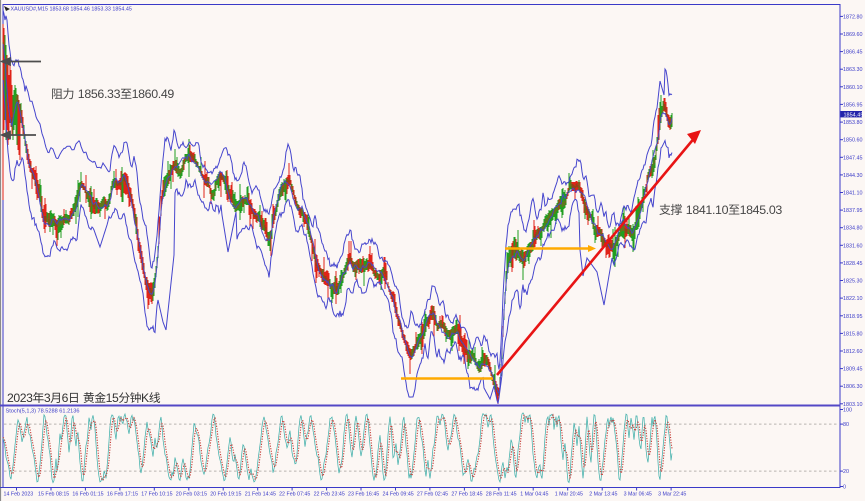 This screenshot has height=501, width=865. What do you see at coordinates (846, 472) in the screenshot?
I see `svg-text: 20` at bounding box center [846, 472].